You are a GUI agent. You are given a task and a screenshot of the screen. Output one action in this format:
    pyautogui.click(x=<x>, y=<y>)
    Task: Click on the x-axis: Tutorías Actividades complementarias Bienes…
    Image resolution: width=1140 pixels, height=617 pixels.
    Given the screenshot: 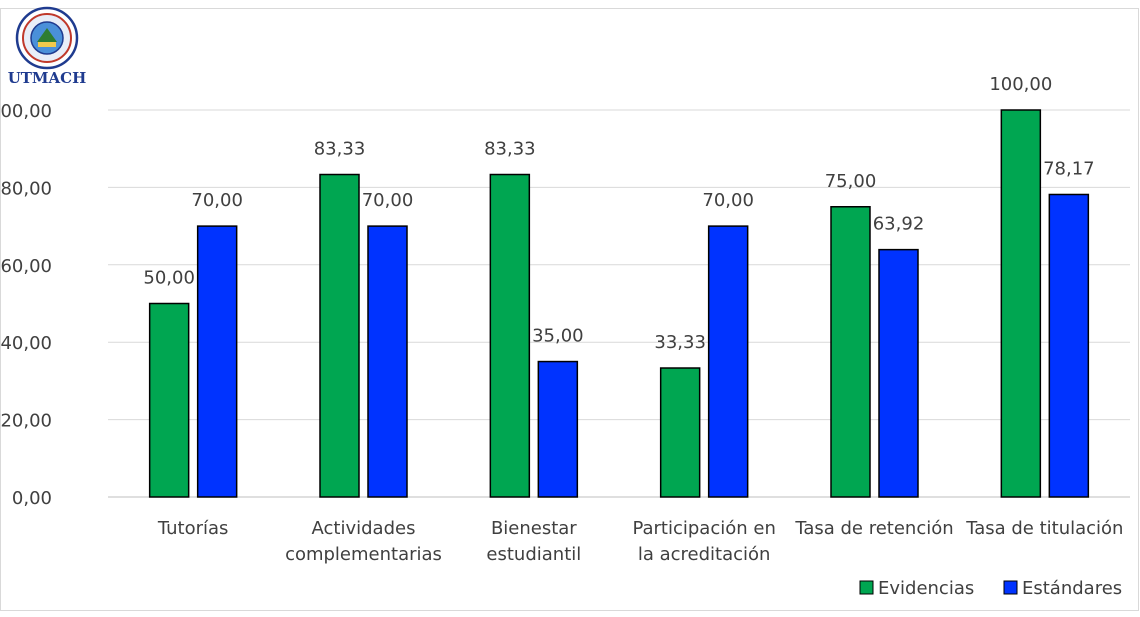 What is the action you would take?
    pyautogui.click(x=640, y=541)
    